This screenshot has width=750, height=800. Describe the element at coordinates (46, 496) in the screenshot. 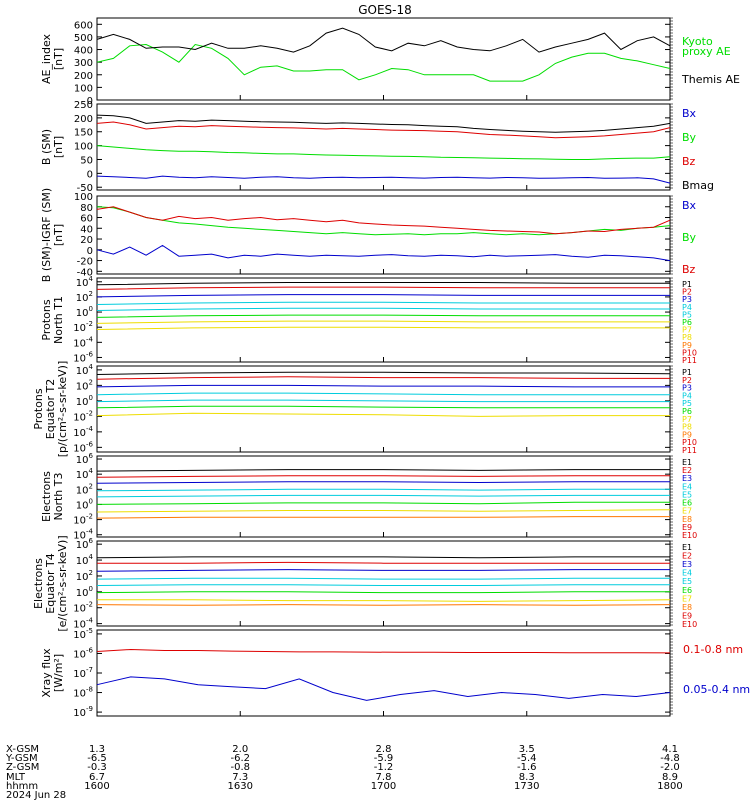

I see `y-axis-label: Electrons` at that location.